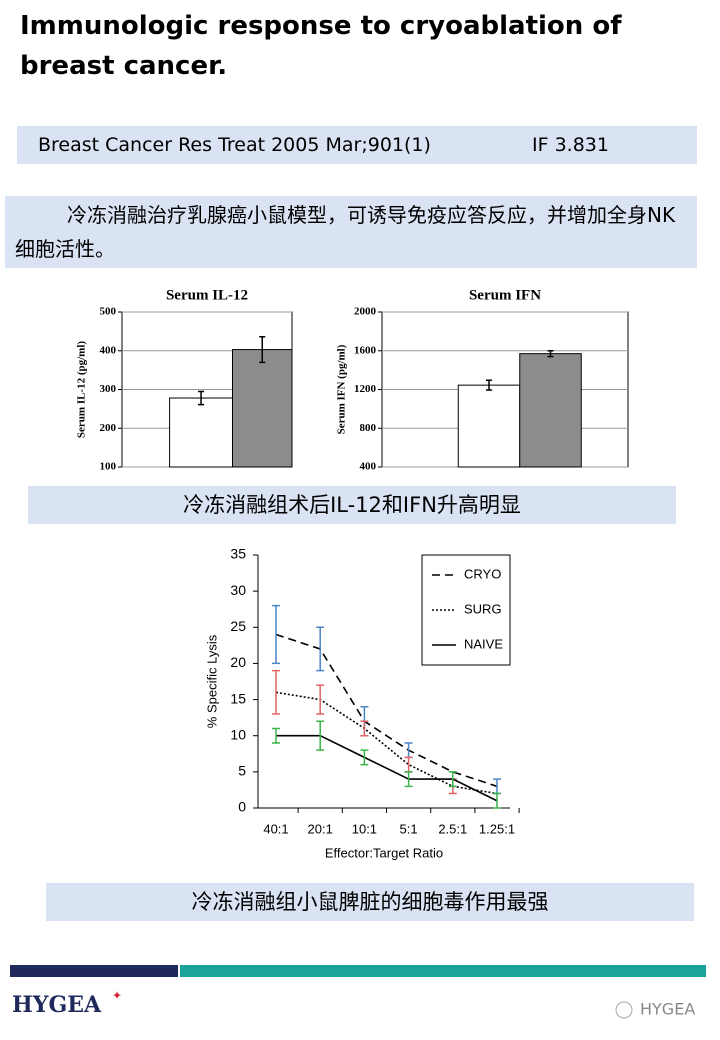  Describe the element at coordinates (505, 295) in the screenshot. I see `chart-title: Serum IFN` at that location.